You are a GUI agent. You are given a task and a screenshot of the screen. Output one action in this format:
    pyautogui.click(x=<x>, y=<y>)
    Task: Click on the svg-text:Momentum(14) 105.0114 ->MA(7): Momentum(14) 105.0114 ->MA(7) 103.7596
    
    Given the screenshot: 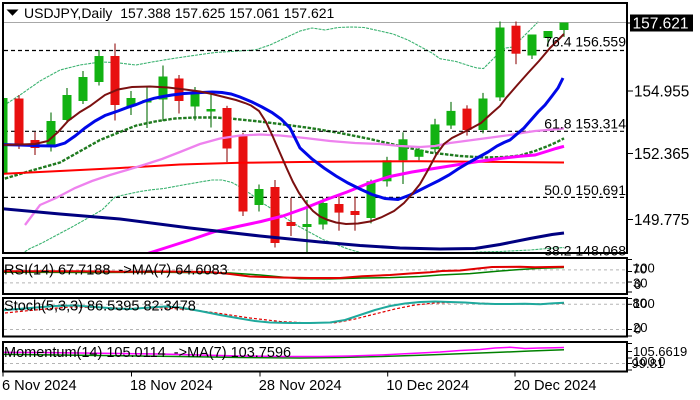 What is the action you would take?
    pyautogui.click(x=147, y=353)
    